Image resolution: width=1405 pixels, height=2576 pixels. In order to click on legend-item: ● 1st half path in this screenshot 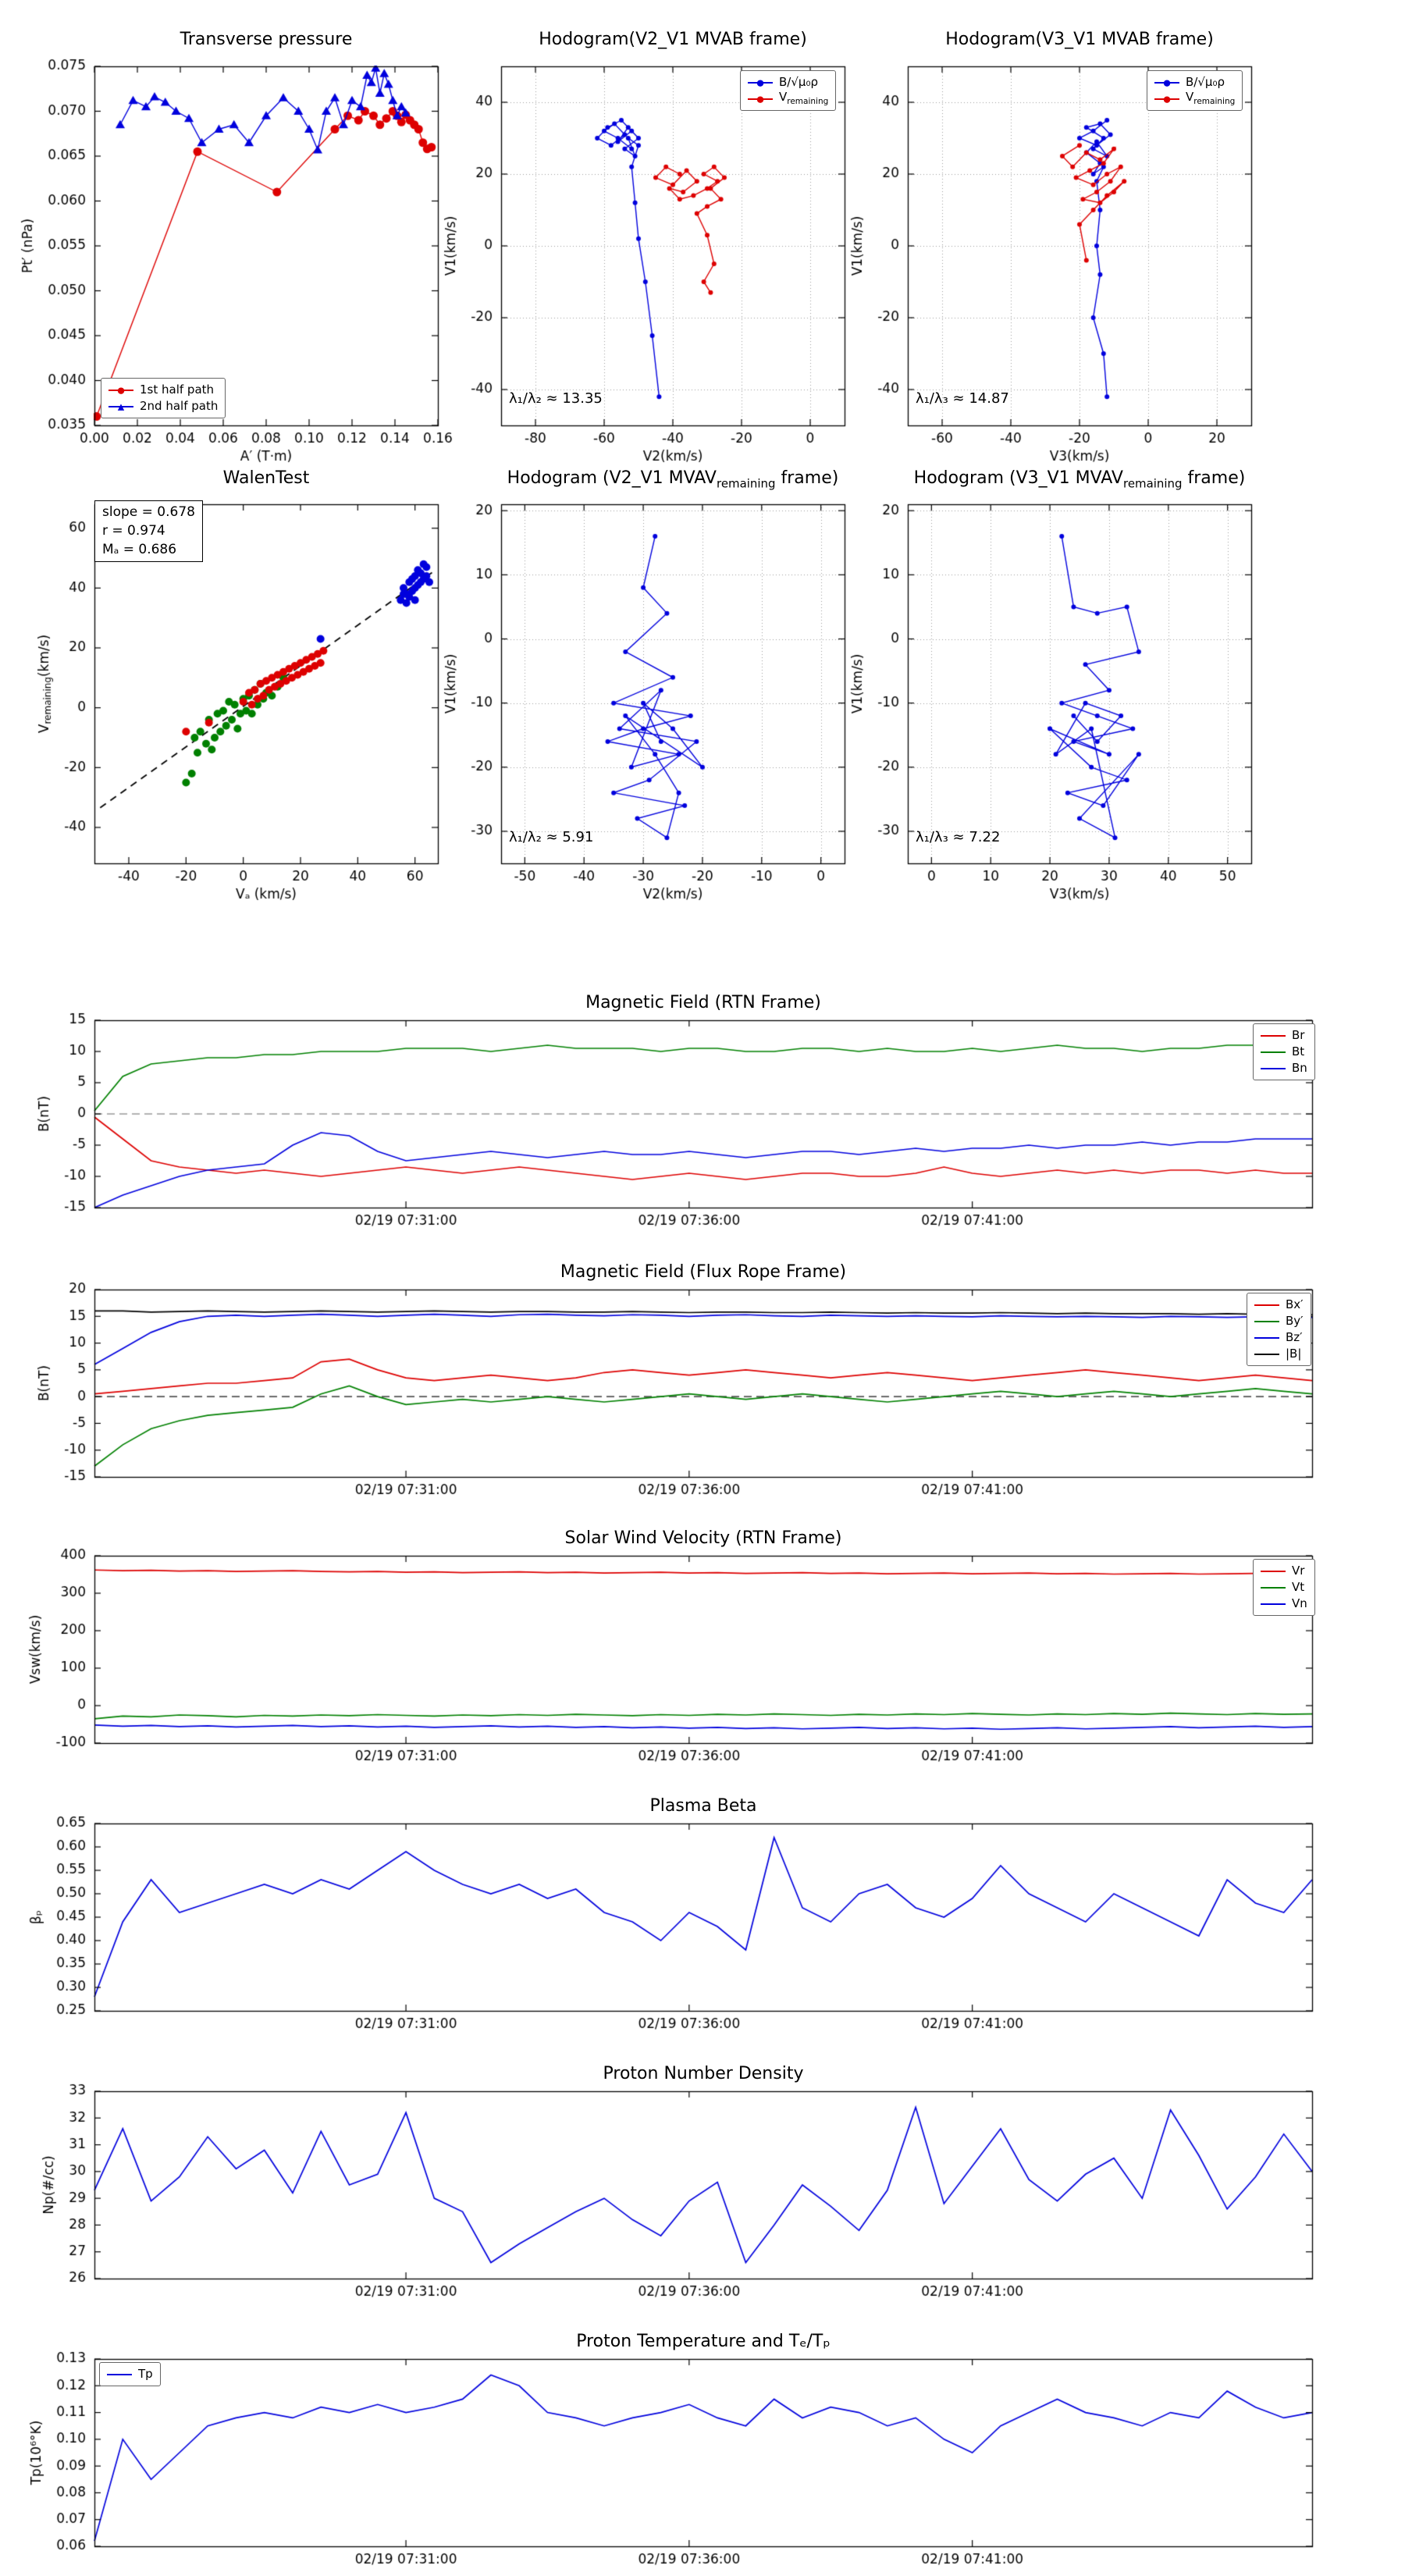, I will do `click(163, 390)`.